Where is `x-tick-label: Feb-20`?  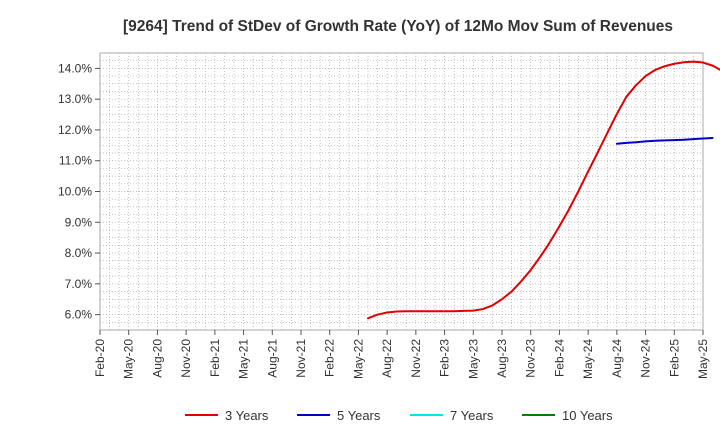
x-tick-label: Feb-20 is located at coordinates (100, 358).